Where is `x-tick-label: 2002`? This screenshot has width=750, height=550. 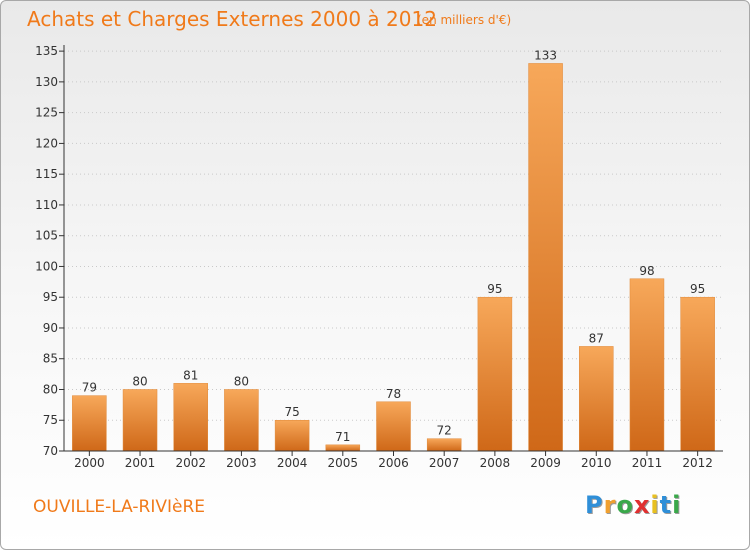
x-tick-label: 2002 is located at coordinates (190, 463).